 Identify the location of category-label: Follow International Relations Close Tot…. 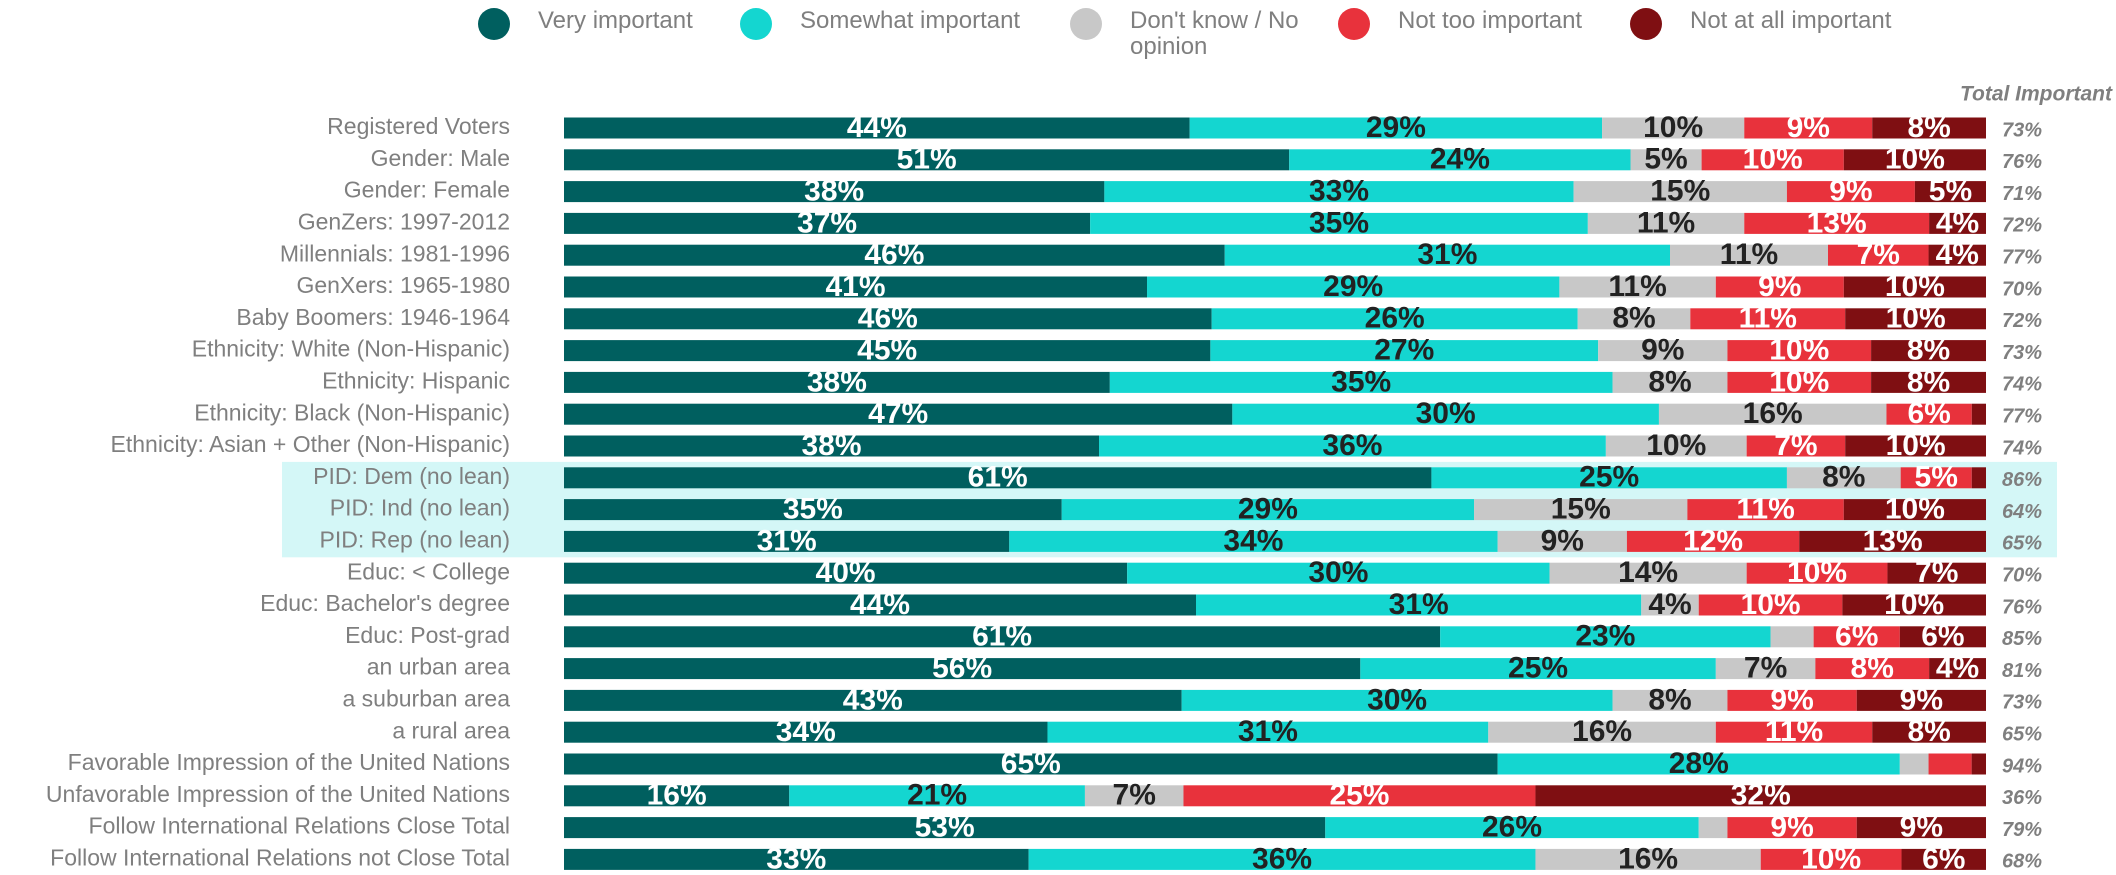
(299, 826).